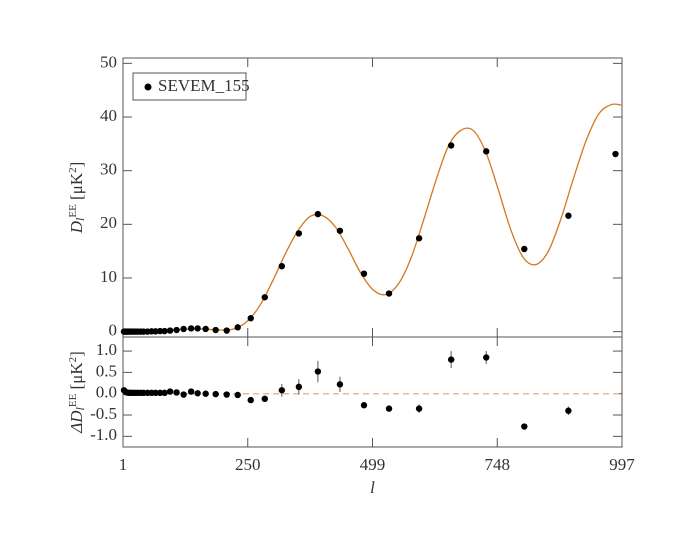 This screenshot has height=541, width=700. I want to click on y-tick-label: 1.0, so click(106, 349).